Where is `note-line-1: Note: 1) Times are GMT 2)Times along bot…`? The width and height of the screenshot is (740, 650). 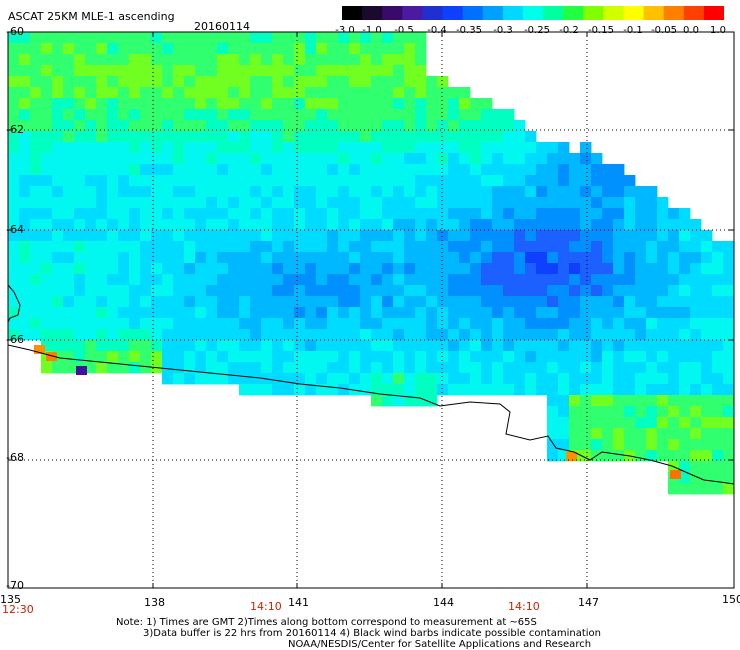
note-line-1: Note: 1) Times are GMT 2)Times along bot… is located at coordinates (326, 622).